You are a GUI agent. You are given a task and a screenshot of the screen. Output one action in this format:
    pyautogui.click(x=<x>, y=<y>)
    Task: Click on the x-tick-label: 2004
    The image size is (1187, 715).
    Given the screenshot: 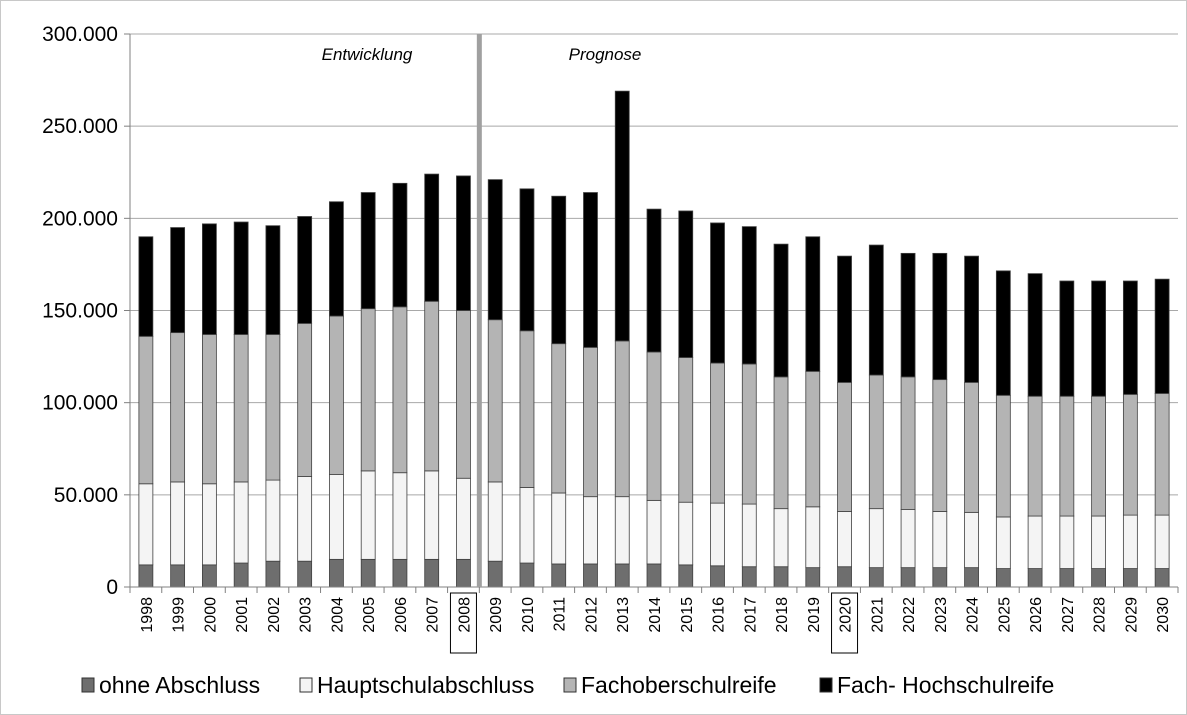 What is the action you would take?
    pyautogui.click(x=337, y=615)
    